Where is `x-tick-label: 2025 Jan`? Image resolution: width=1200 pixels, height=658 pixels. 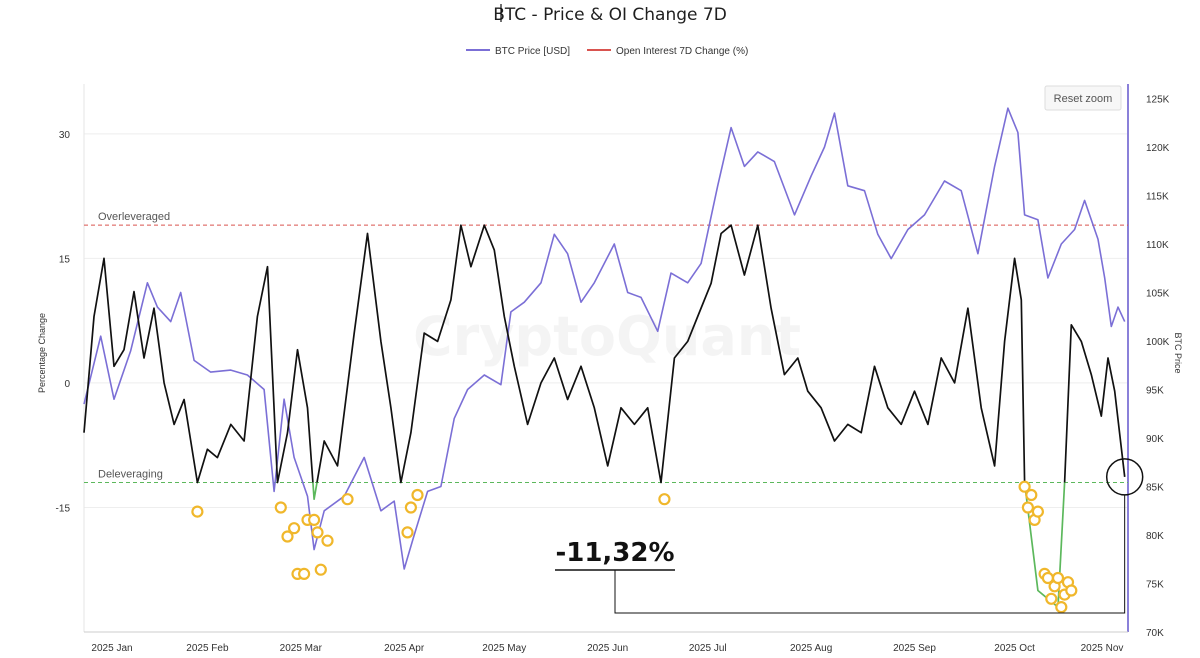
x-tick-label: 2025 Jan is located at coordinates (111, 648).